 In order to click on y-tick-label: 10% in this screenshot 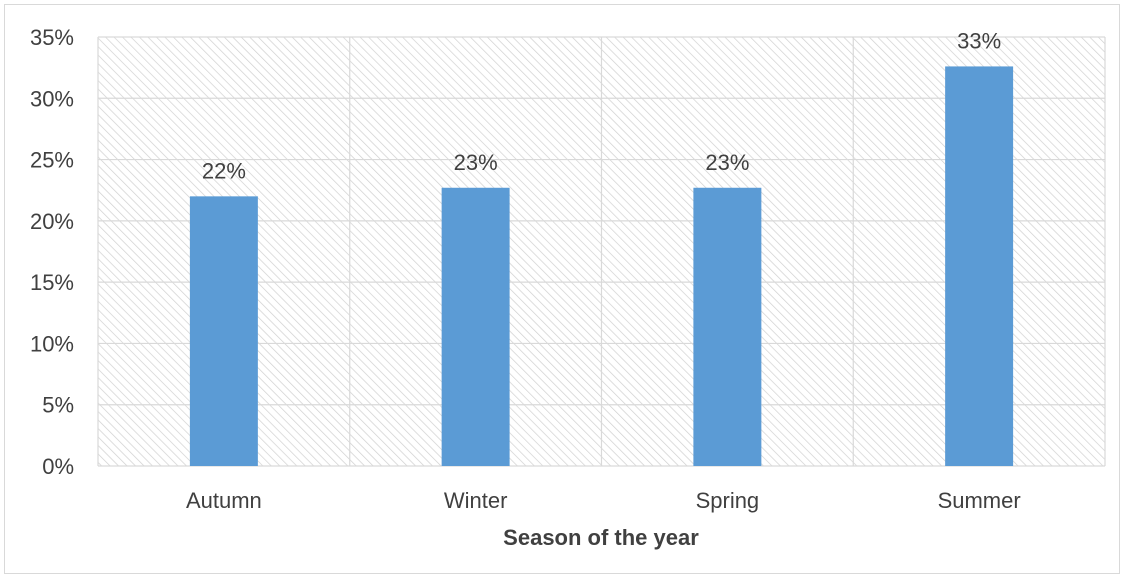, I will do `click(52, 343)`.